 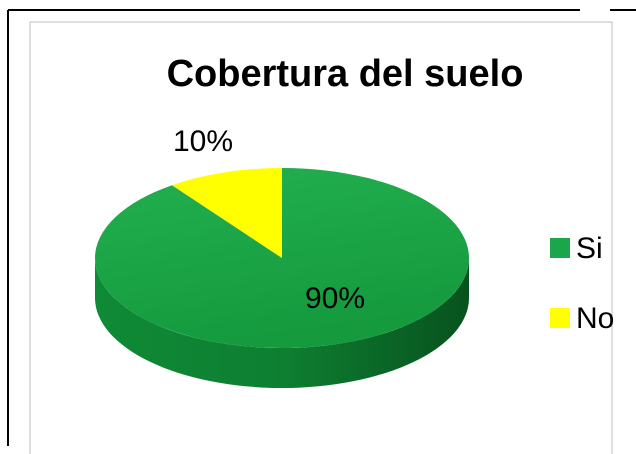 What do you see at coordinates (203, 141) in the screenshot?
I see `data-label: 10%` at bounding box center [203, 141].